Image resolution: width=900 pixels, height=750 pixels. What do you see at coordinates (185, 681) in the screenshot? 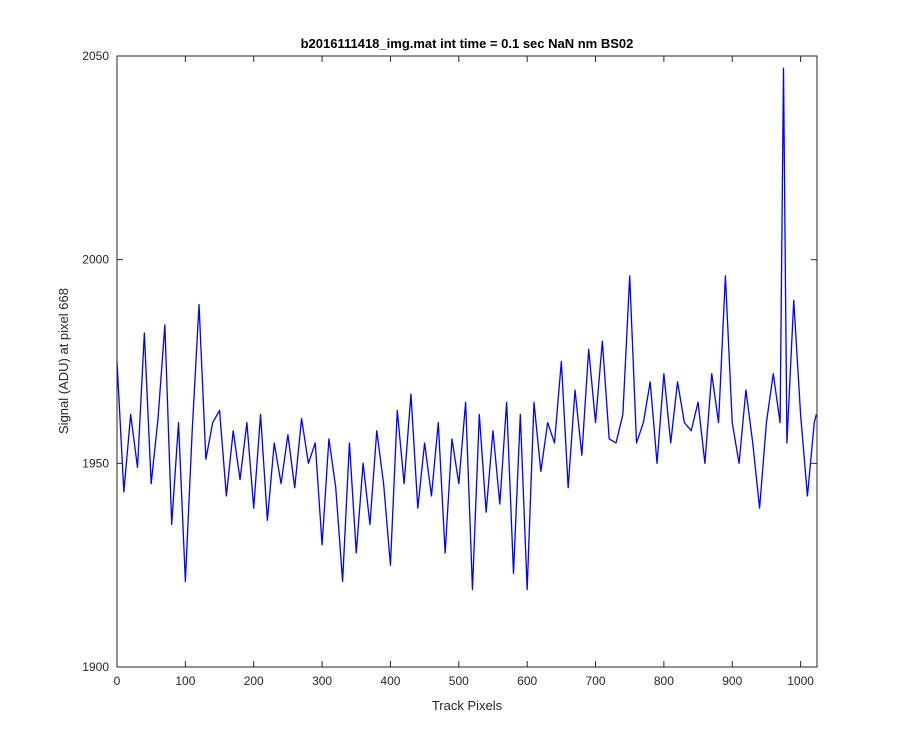
I see `x-tick-label-100: 100` at bounding box center [185, 681].